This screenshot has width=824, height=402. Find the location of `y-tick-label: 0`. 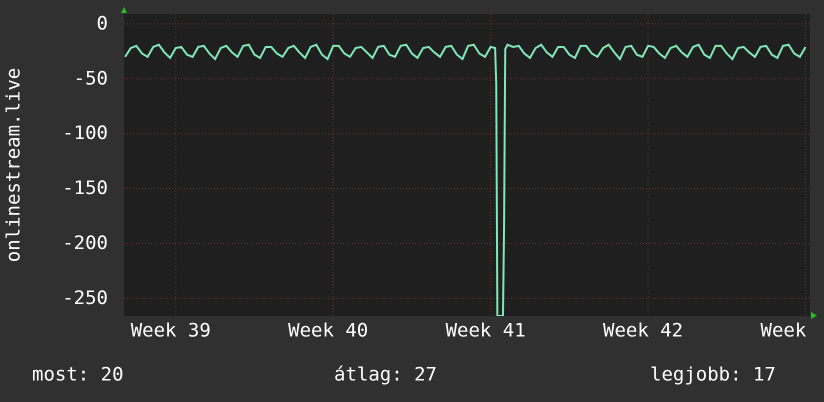

y-tick-label: 0 is located at coordinates (102, 23).